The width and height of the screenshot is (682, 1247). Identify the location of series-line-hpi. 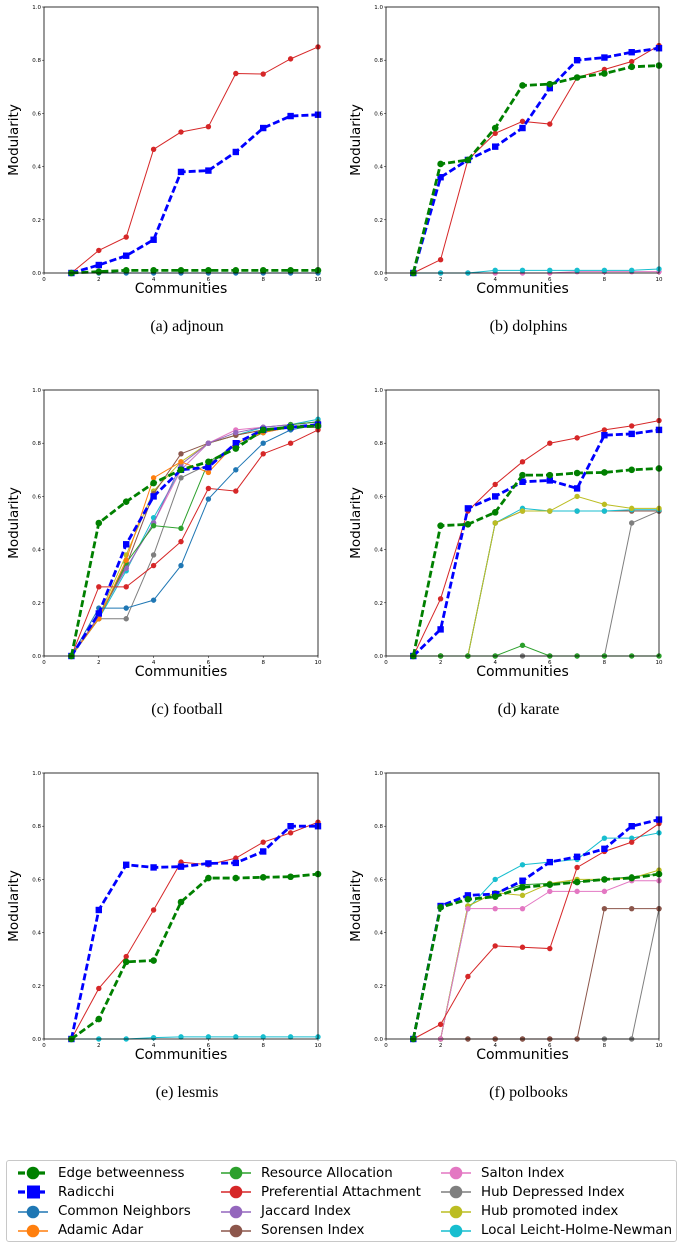
(194, 540).